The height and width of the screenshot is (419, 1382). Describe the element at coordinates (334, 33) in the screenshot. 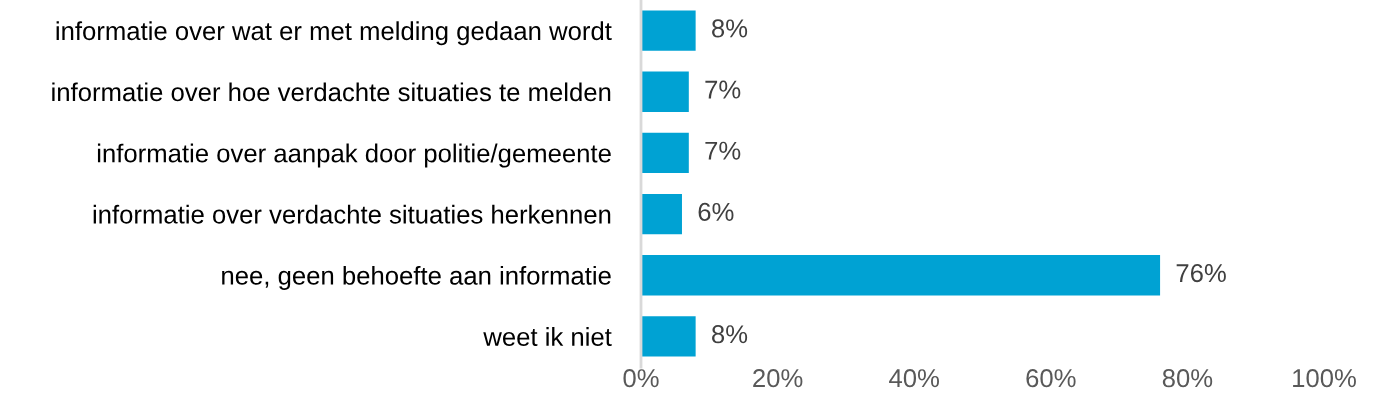

I see `y-tick-label: informatie over wat er met melding gedaan wordt` at that location.